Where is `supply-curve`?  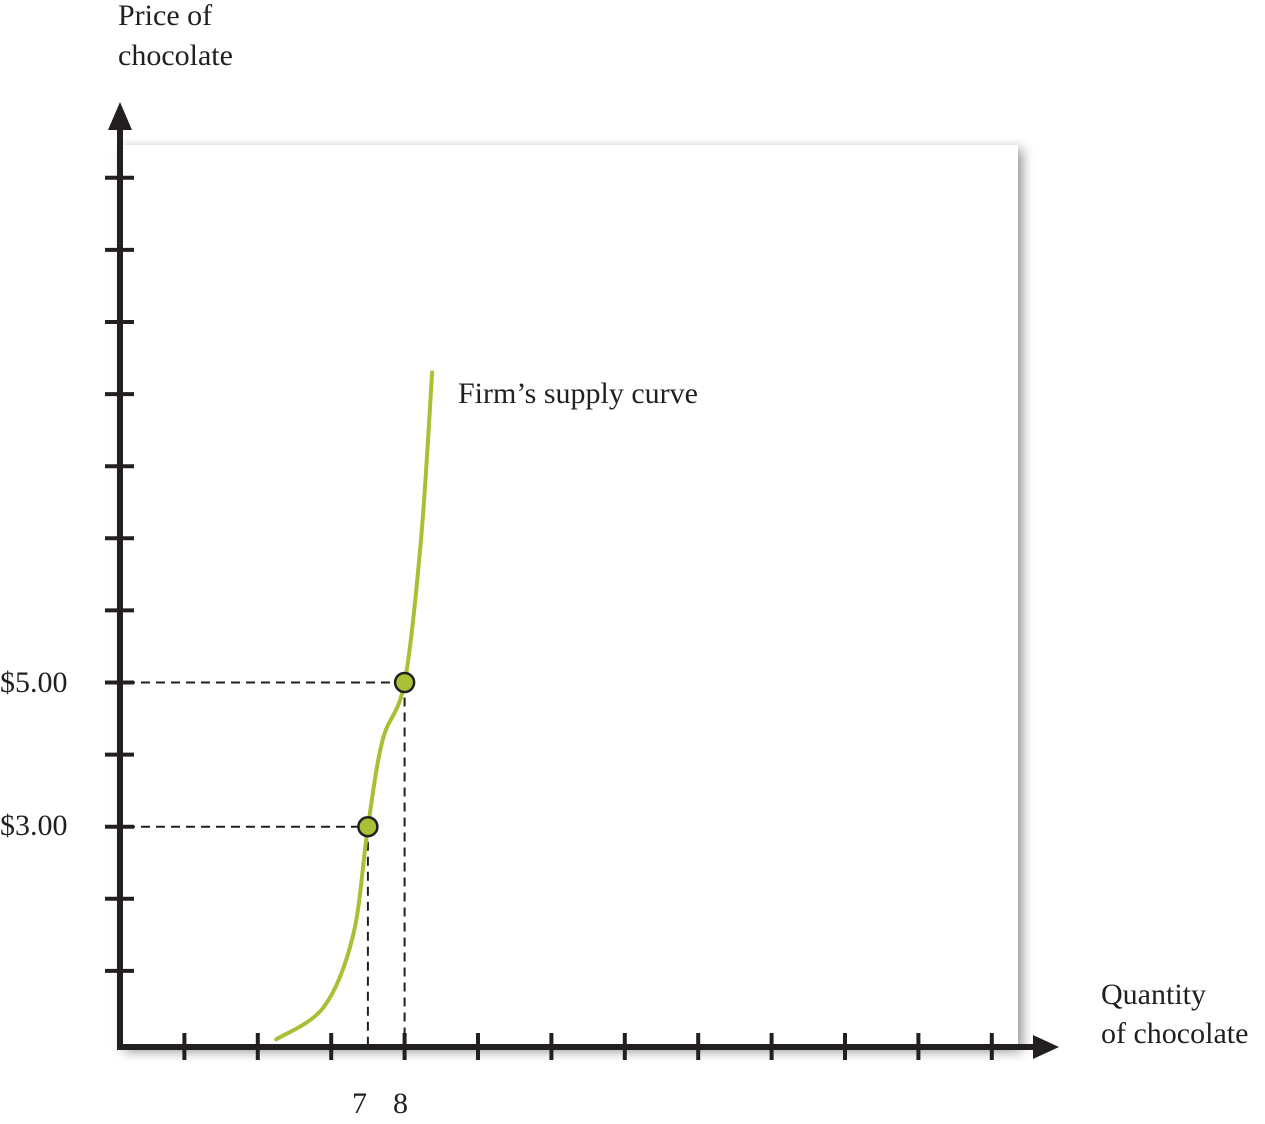
supply-curve is located at coordinates (354, 706).